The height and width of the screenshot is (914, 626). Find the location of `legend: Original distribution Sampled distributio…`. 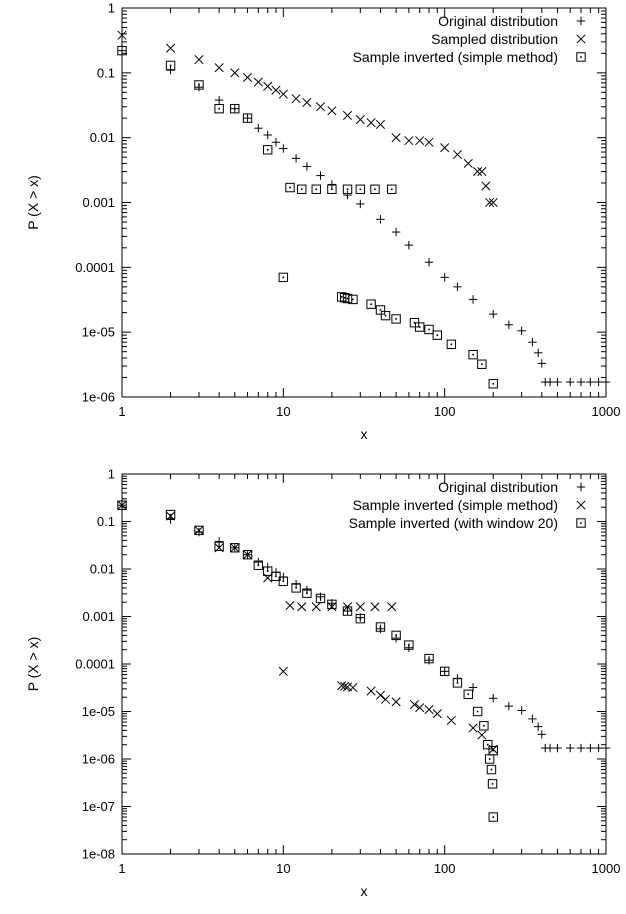

legend: Original distribution Sampled distributio… is located at coordinates (469, 39).